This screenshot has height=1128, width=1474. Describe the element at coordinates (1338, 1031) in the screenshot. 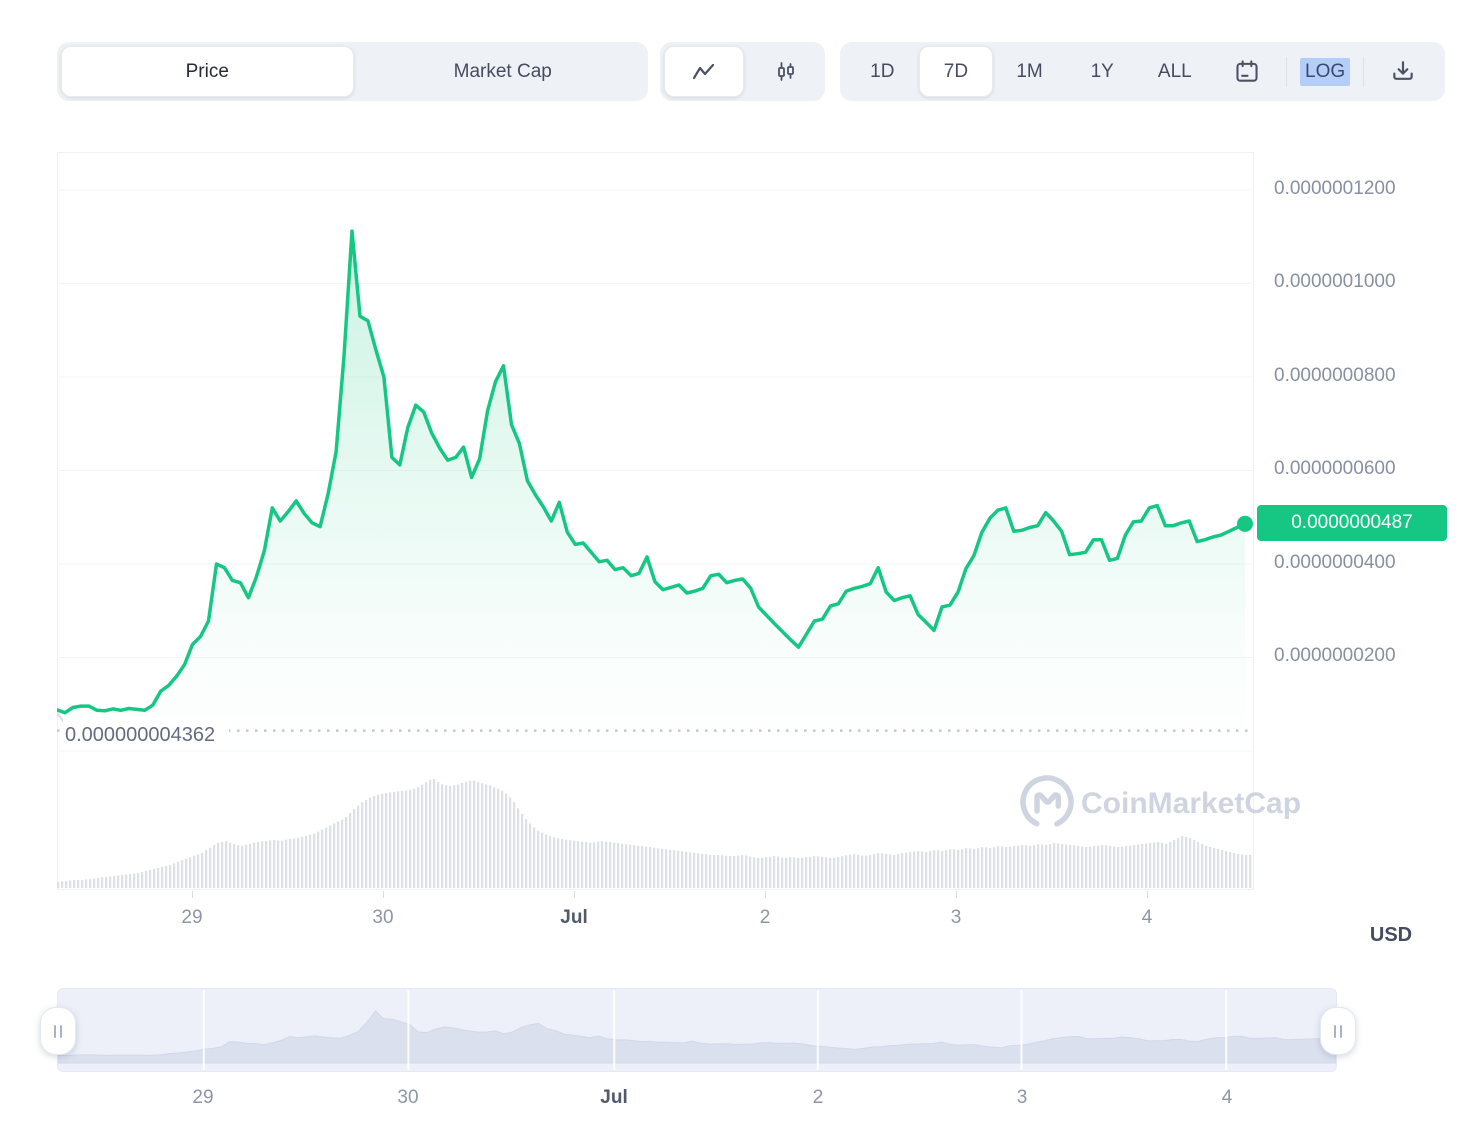

I see `brush-right-handle` at that location.